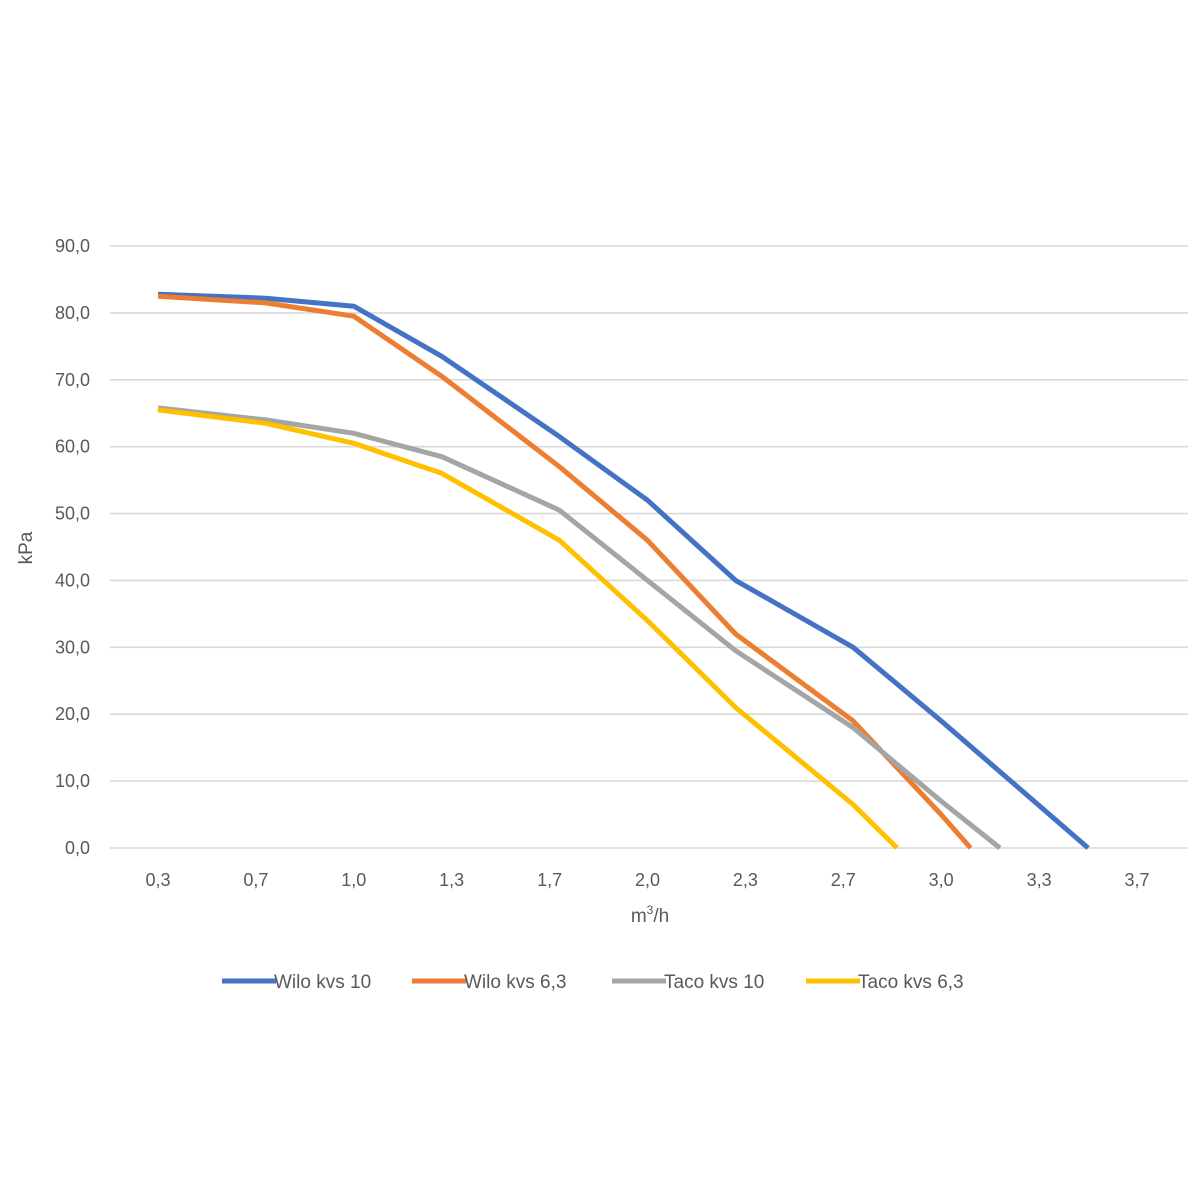  Describe the element at coordinates (451, 880) in the screenshot. I see `x-tick-label: 1,3` at that location.